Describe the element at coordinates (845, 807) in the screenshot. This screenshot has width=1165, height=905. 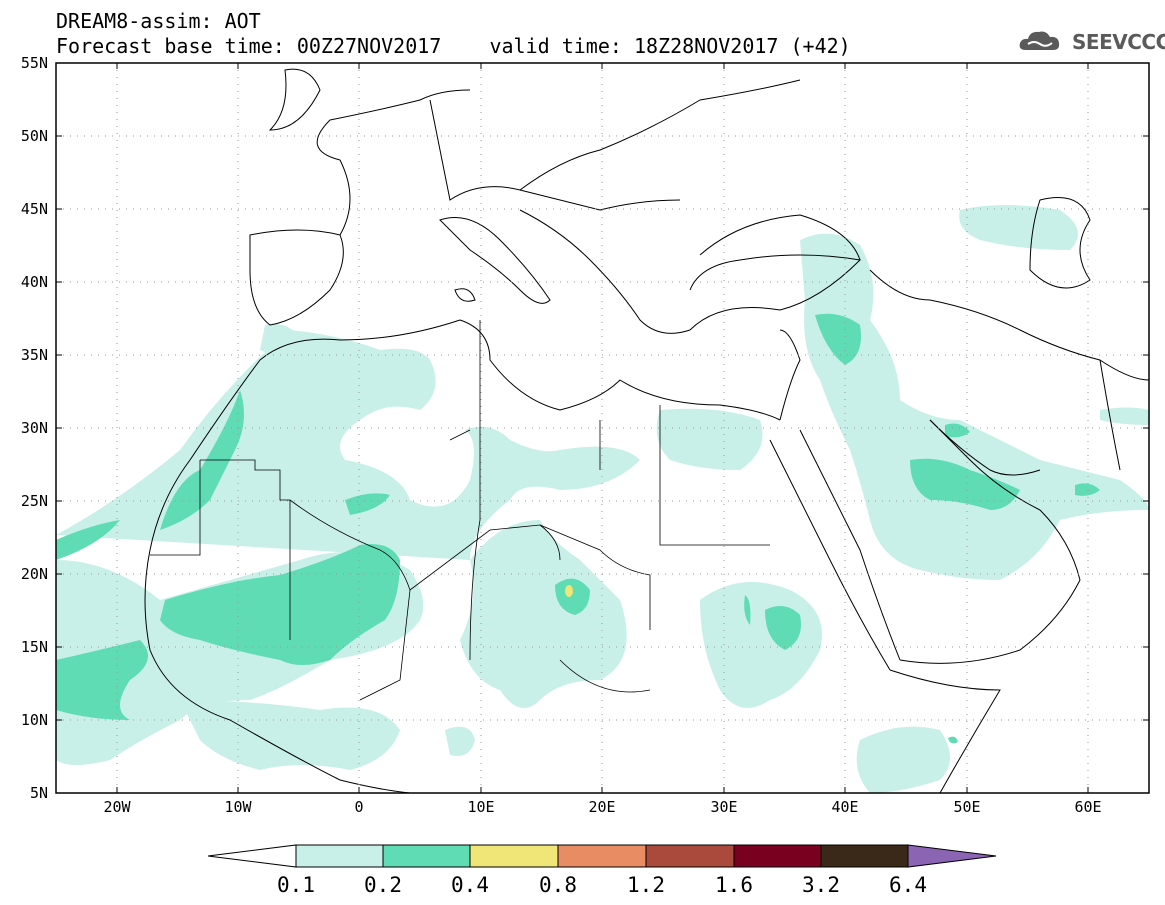
I see `lon-label: 40E` at that location.